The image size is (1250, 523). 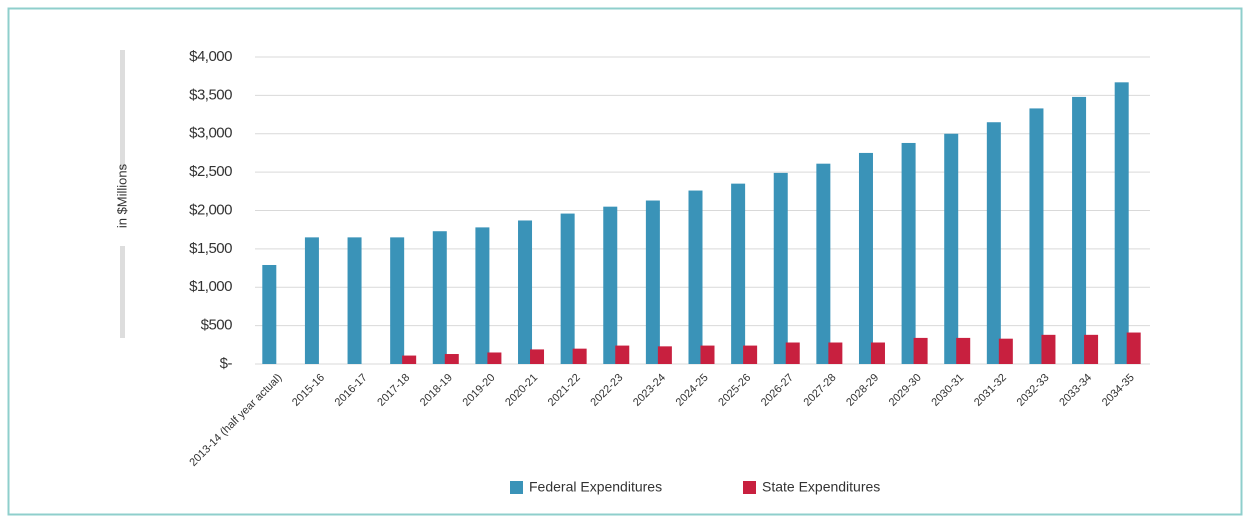 I want to click on x-tick-label: 2018-19, so click(x=436, y=390).